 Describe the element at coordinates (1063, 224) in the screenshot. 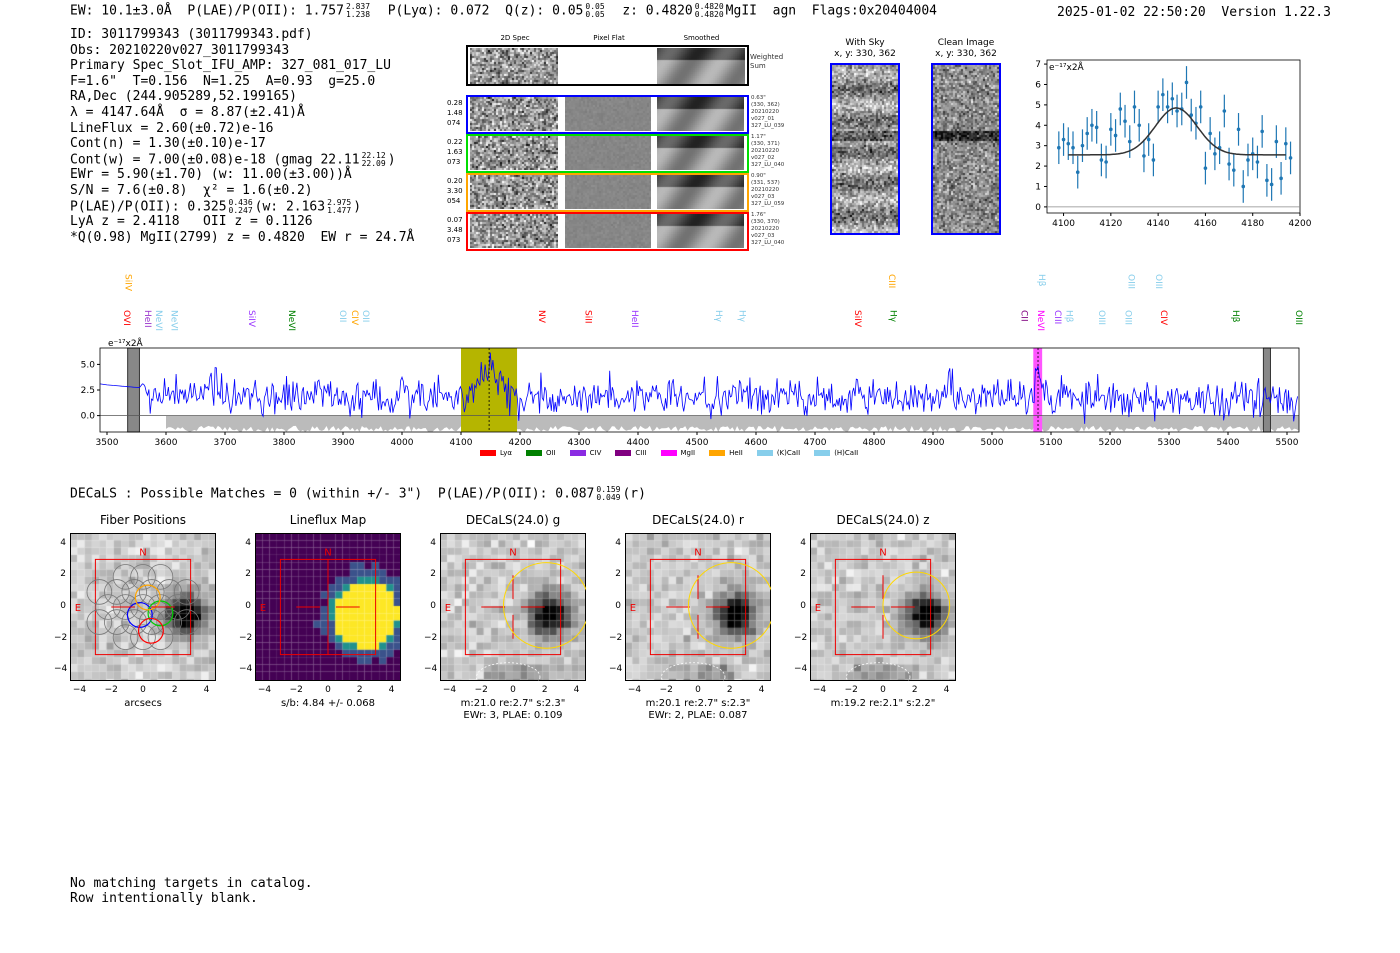

I see `x-tick-label: 4100` at that location.